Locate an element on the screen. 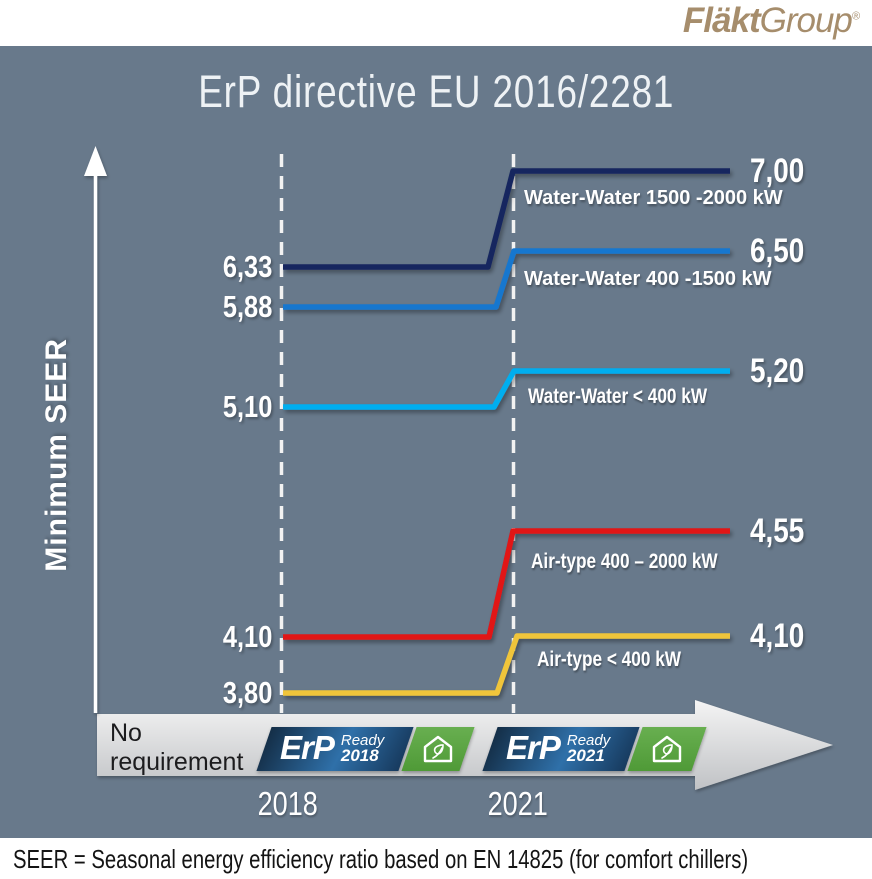 The height and width of the screenshot is (879, 872). series-line-water-water-1500-2000 is located at coordinates (506, 219).